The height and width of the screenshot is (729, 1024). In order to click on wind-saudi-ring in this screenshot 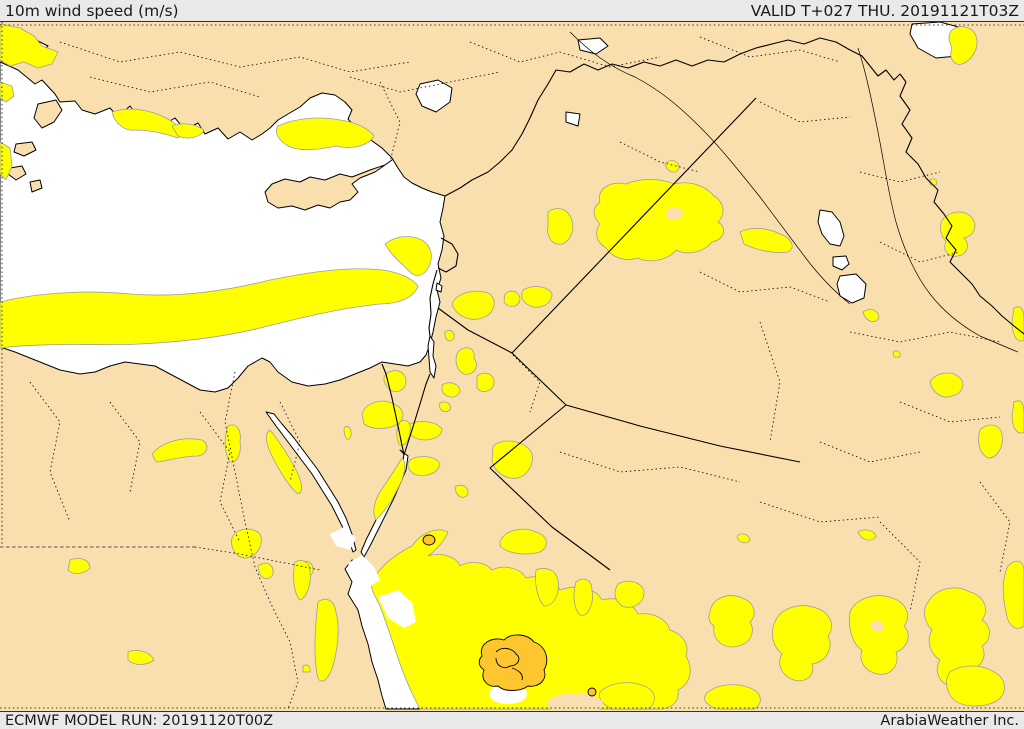, I will do `click(801, 643)`.